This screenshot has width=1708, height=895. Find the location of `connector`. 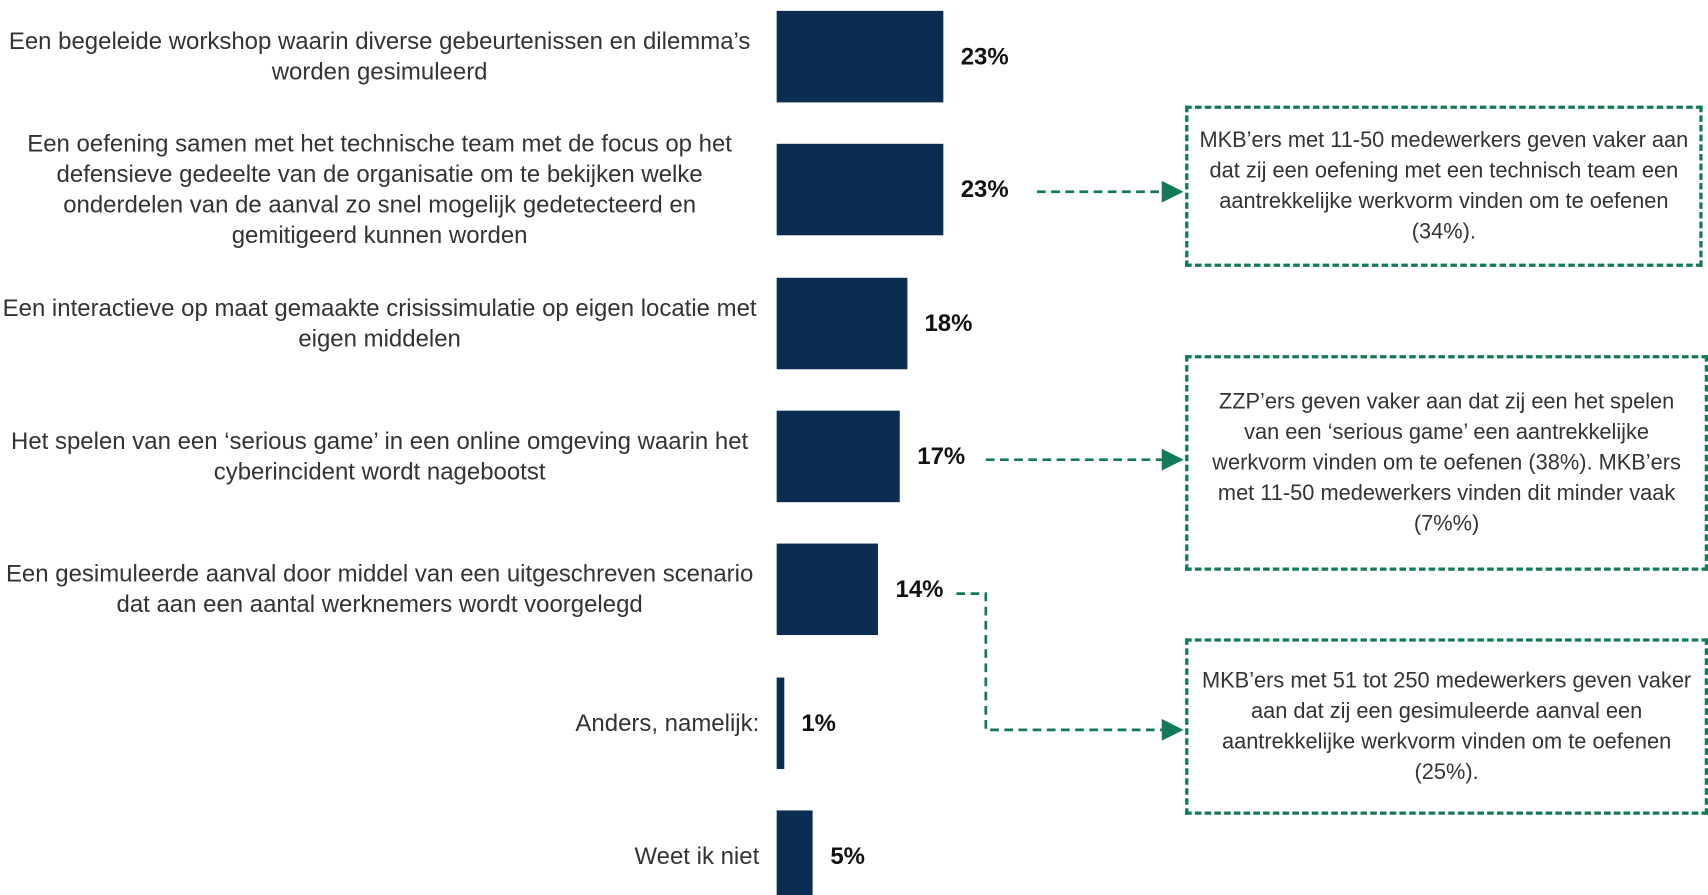

connector is located at coordinates (1070, 666).